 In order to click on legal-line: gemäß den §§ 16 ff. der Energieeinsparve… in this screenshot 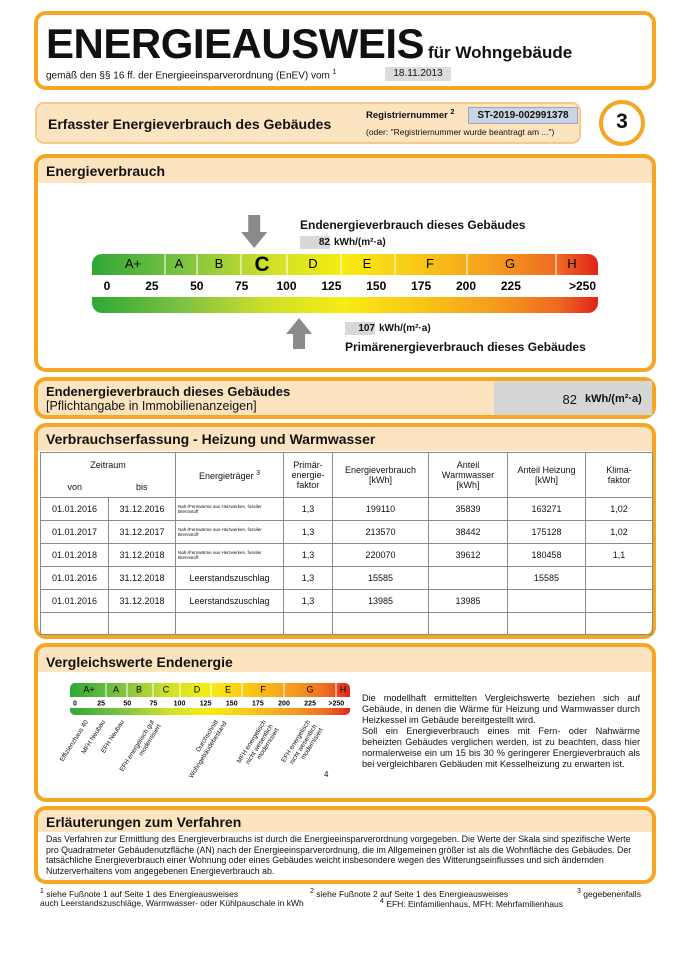, I will do `click(191, 75)`.